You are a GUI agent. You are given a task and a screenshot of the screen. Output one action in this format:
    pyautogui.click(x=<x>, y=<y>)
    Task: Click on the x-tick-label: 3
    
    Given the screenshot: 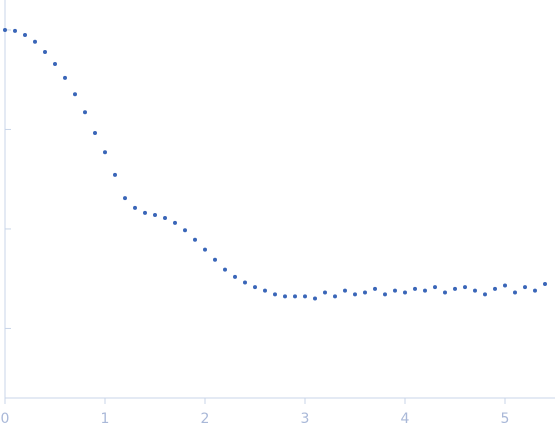 What is the action you would take?
    pyautogui.click(x=305, y=419)
    